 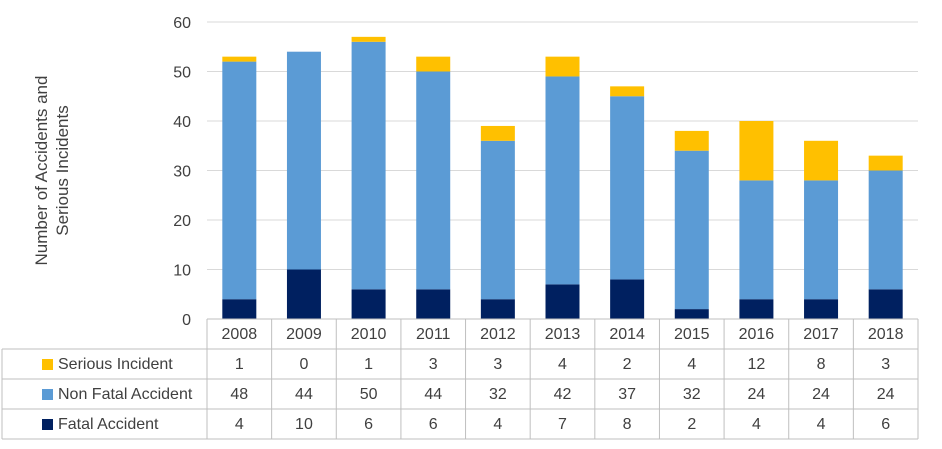 I want to click on legend-key-non-fatal-accident, so click(x=47, y=394).